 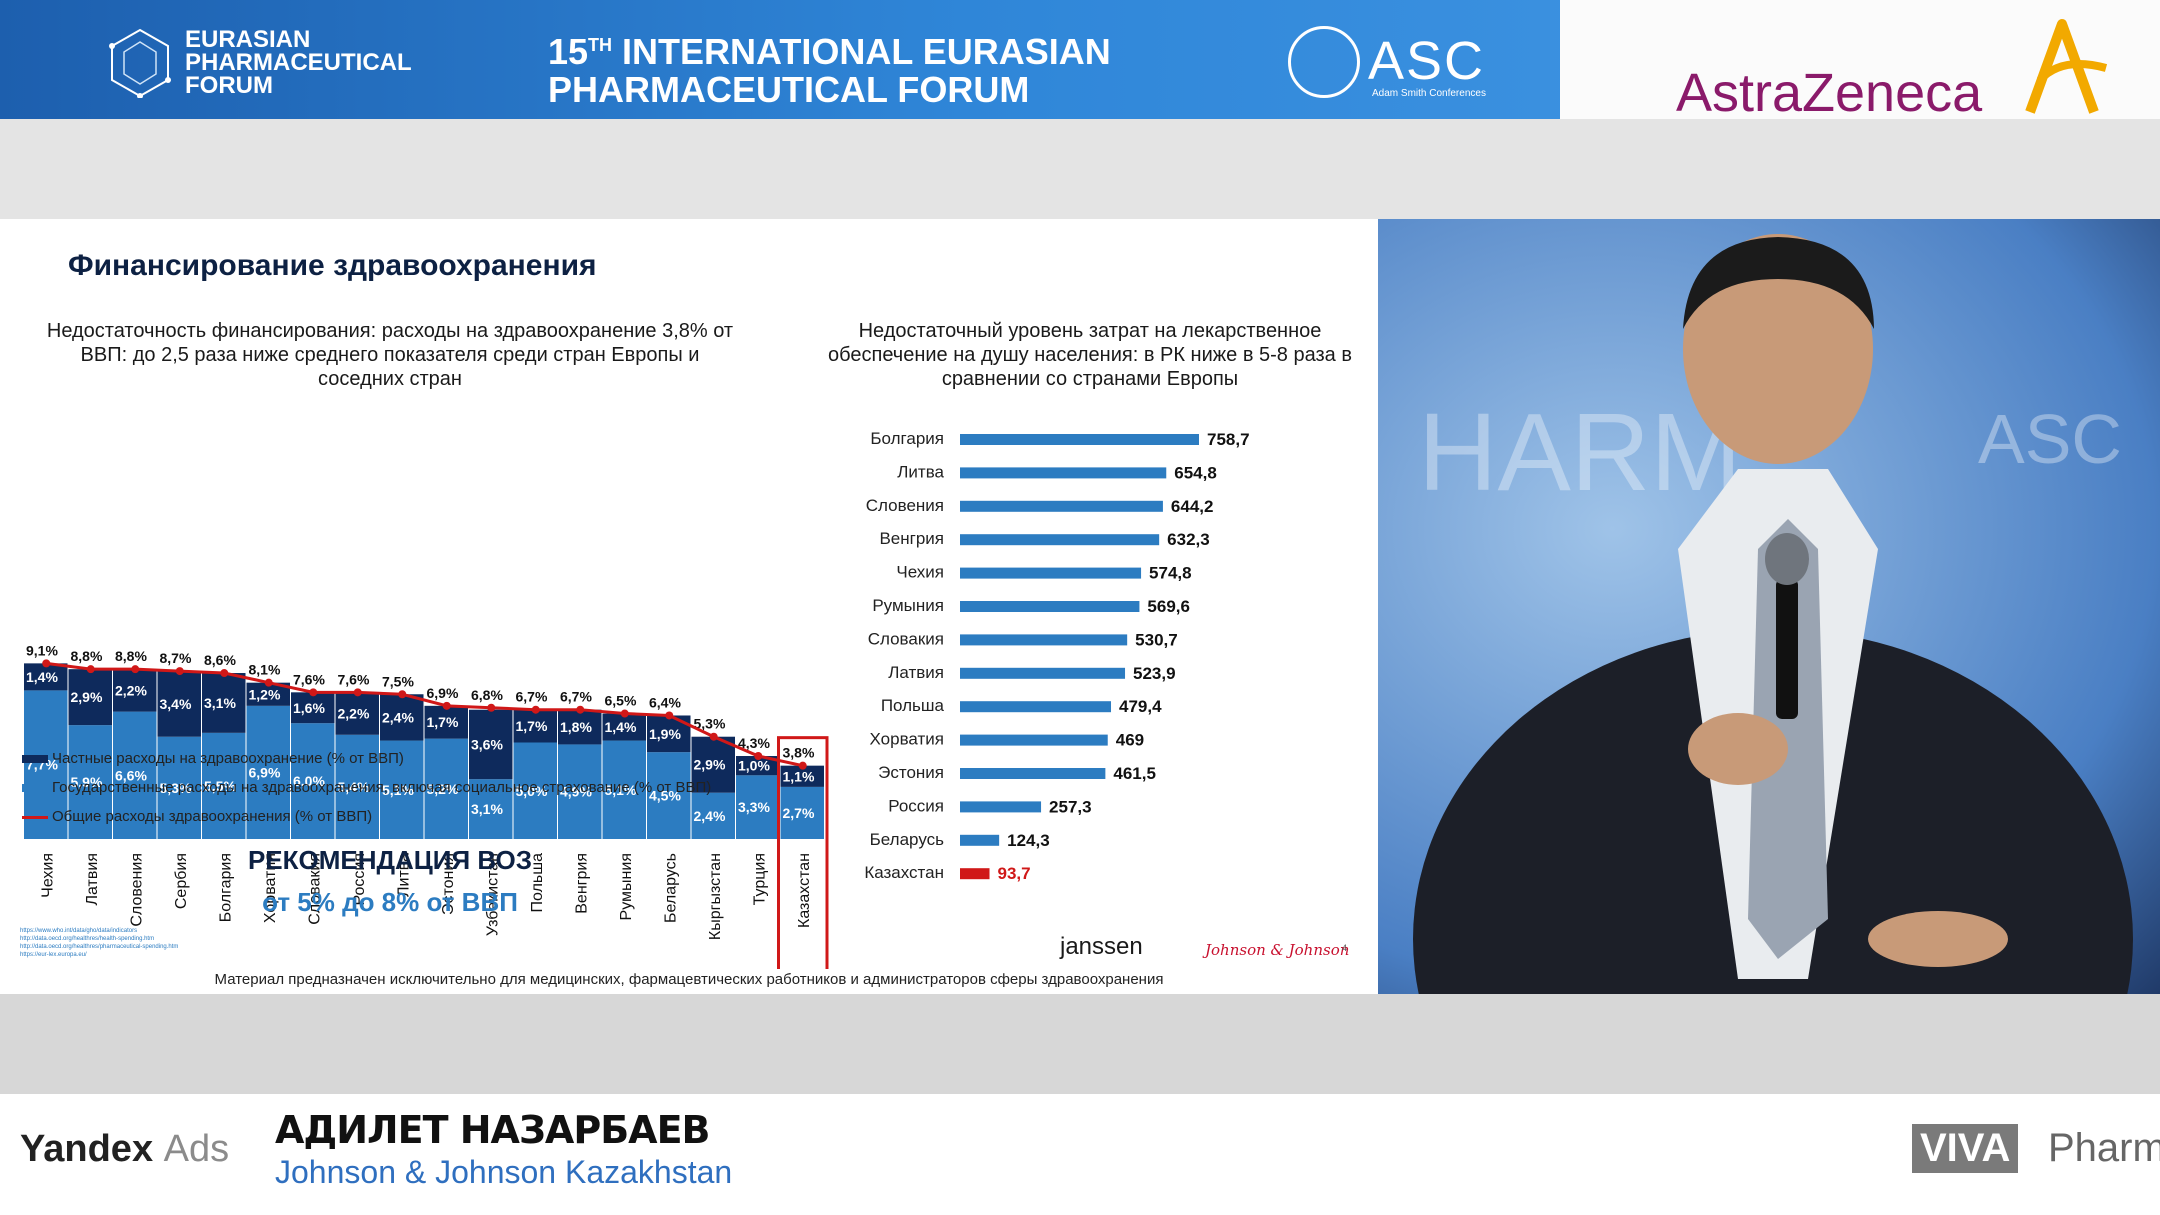 I want to click on hbar-category: Польша, so click(x=913, y=705).